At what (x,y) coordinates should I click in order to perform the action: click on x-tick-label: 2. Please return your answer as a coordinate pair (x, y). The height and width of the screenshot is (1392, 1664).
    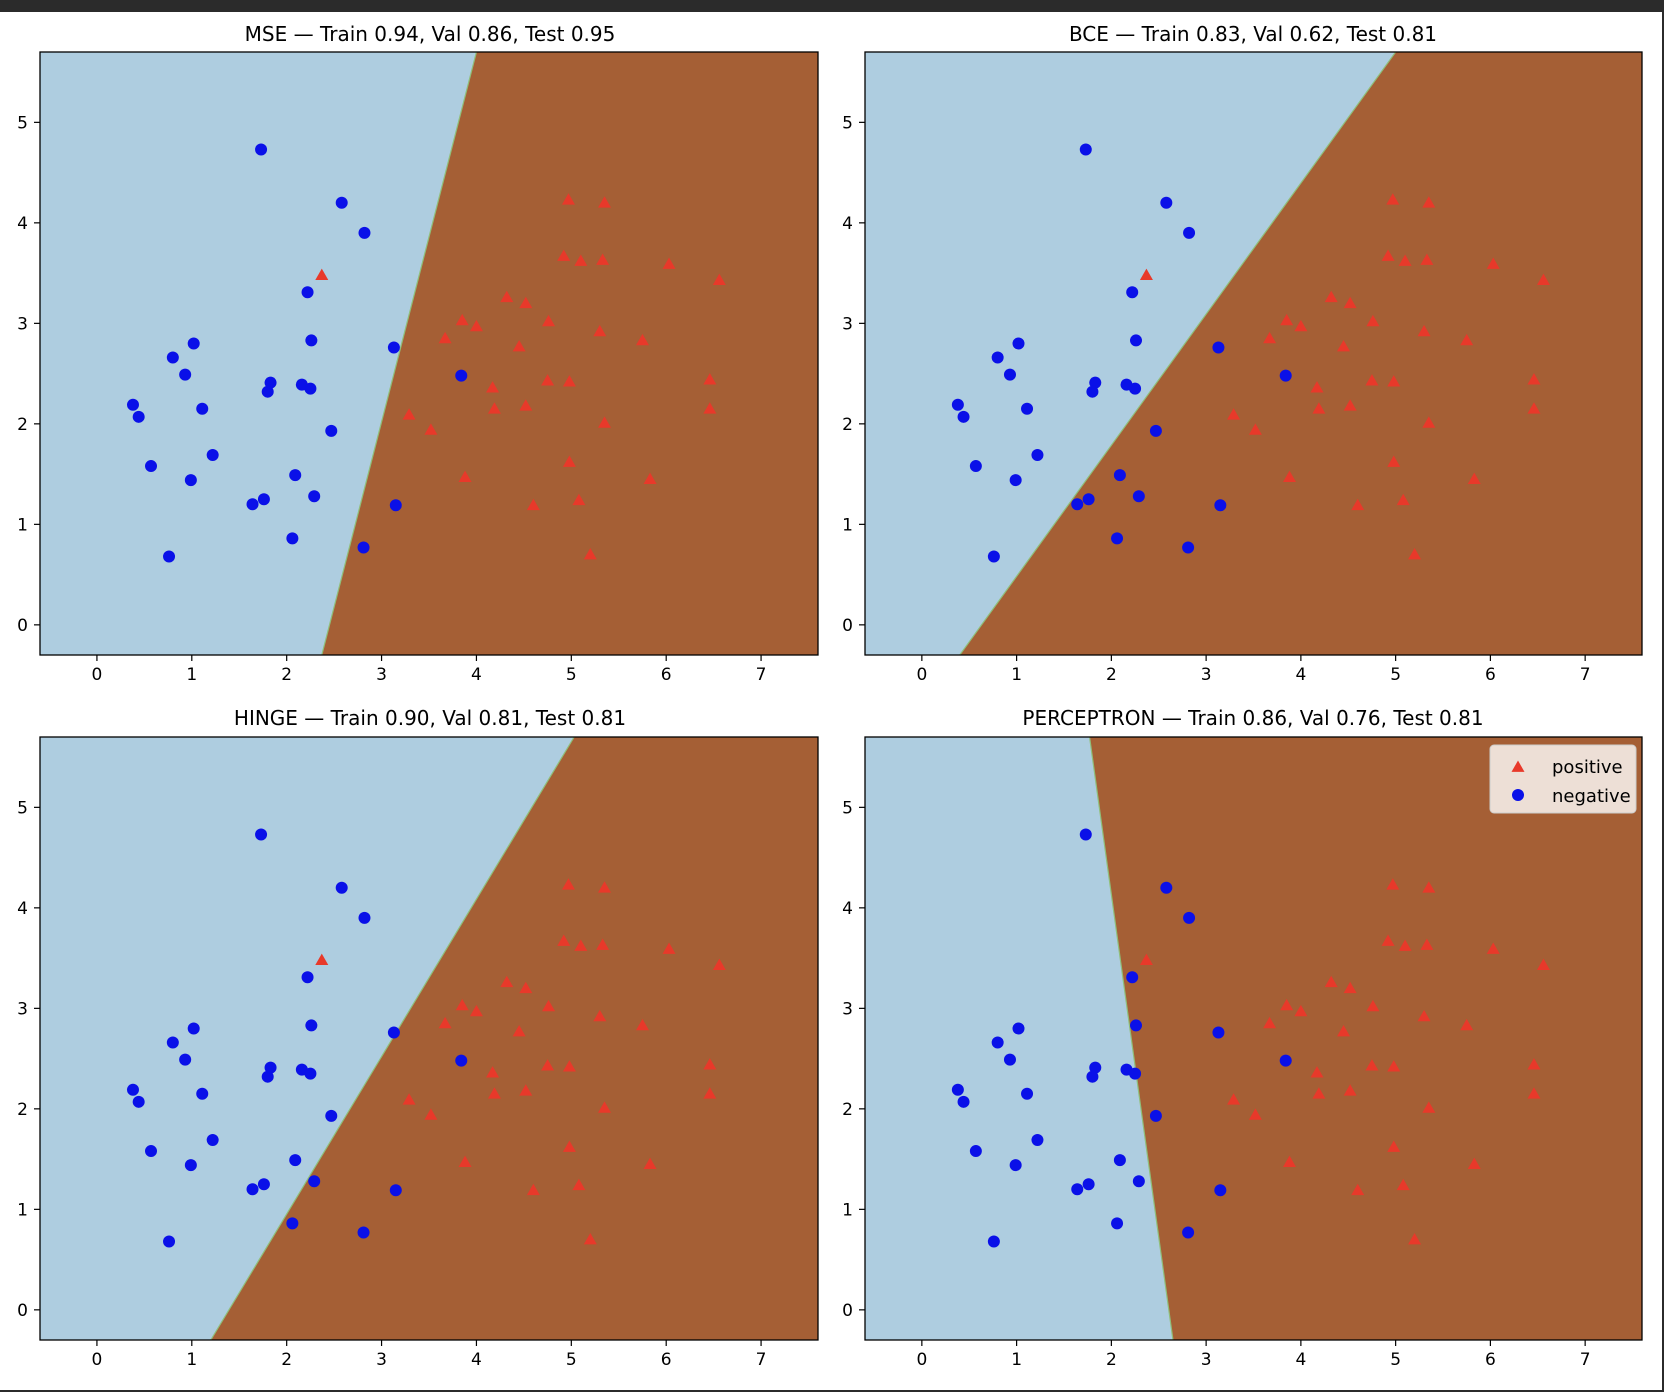
    Looking at the image, I should click on (286, 675).